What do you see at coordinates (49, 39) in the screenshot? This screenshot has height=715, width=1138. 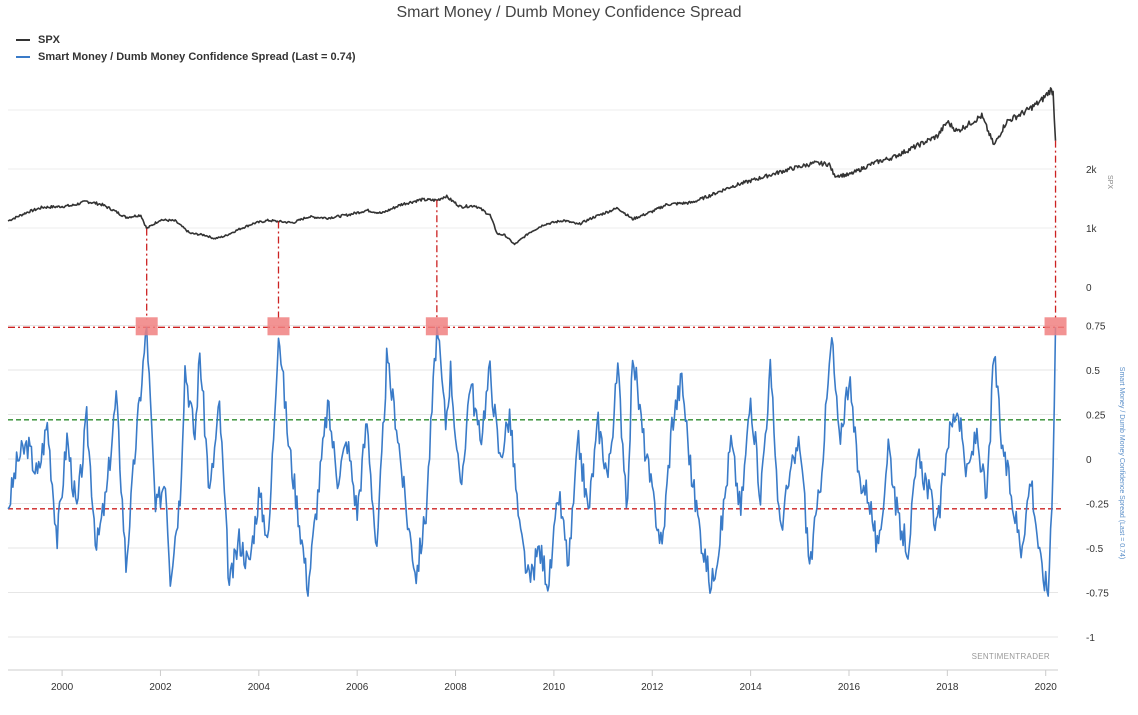 I see `legend-label-spx: SPX` at bounding box center [49, 39].